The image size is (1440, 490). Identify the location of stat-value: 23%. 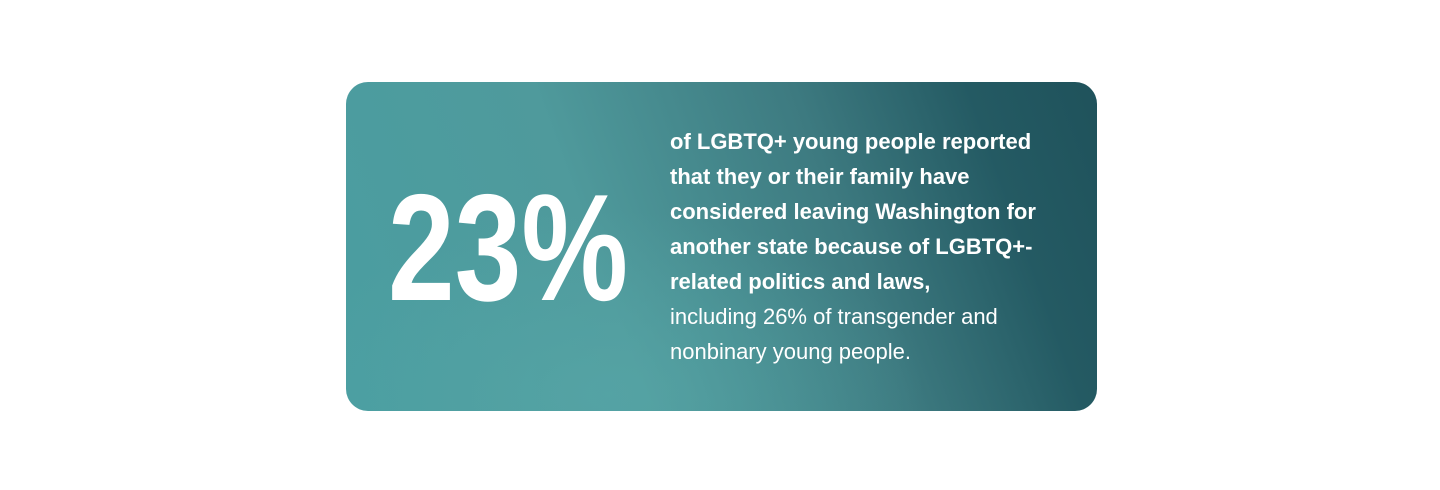
(508, 242).